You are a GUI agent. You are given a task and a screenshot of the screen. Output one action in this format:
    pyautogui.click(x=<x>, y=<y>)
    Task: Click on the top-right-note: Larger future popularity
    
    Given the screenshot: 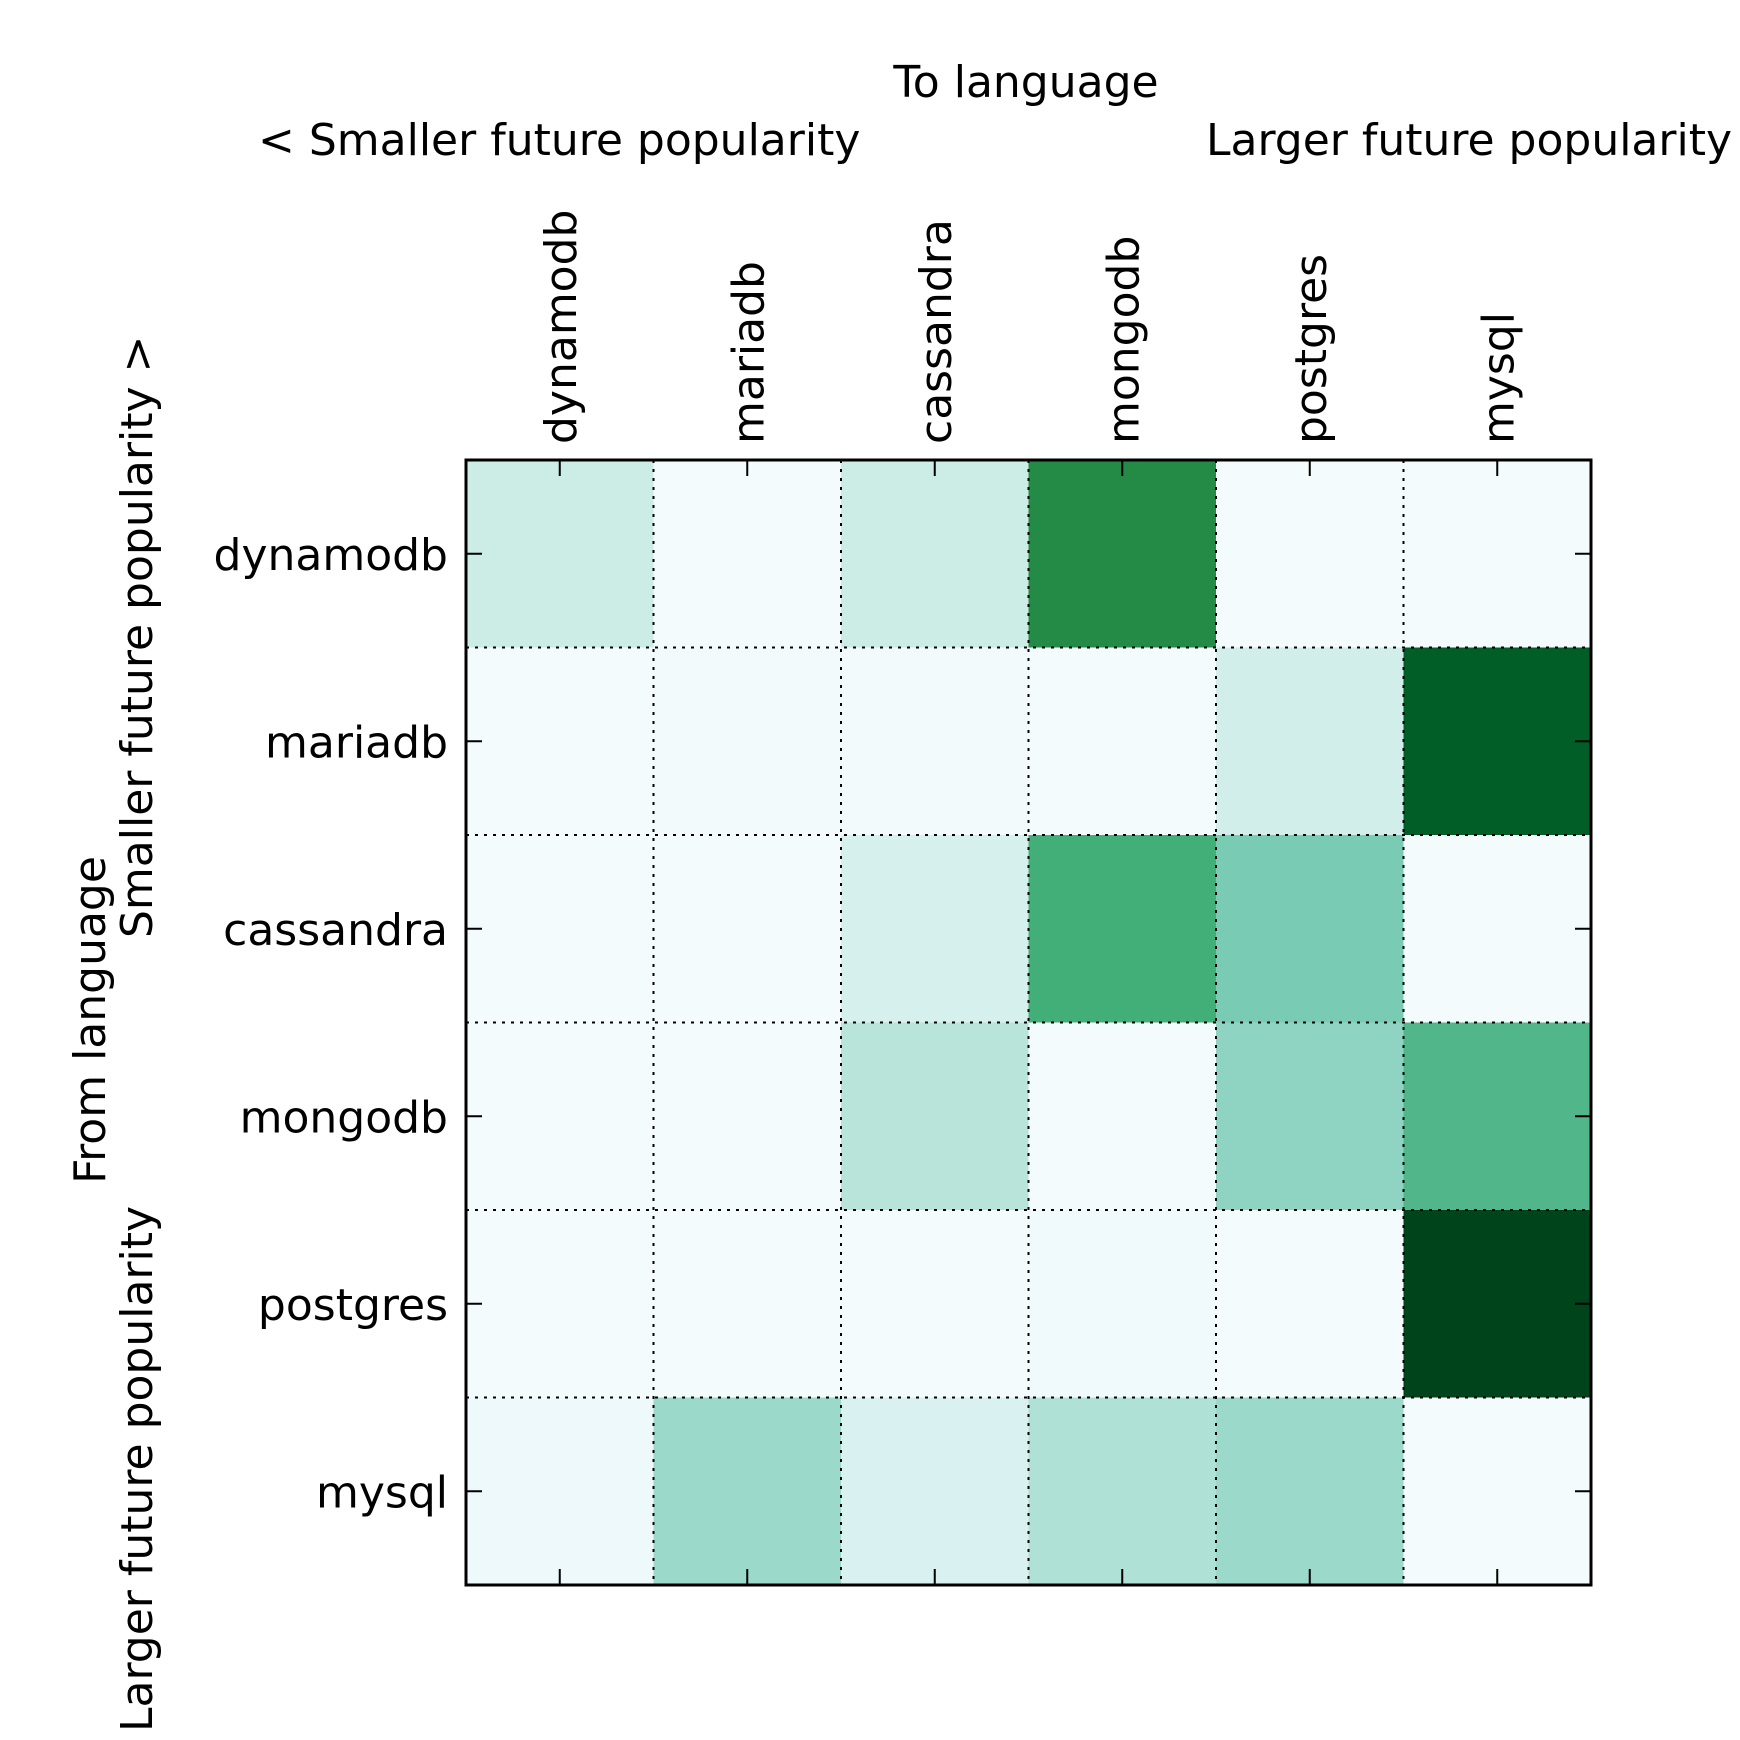 What is the action you would take?
    pyautogui.click(x=1469, y=140)
    